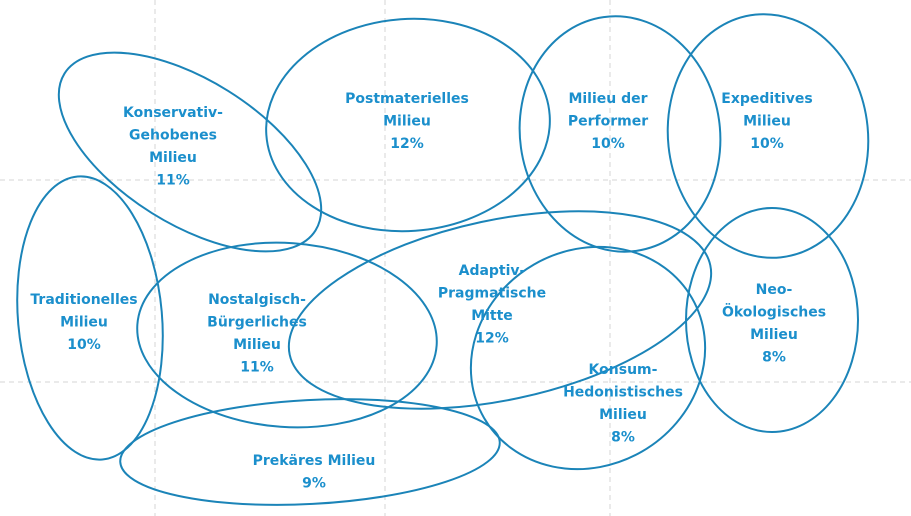 This screenshot has height=516, width=911. Describe the element at coordinates (314, 461) in the screenshot. I see `milieu-name: Prekäres Milieu` at that location.